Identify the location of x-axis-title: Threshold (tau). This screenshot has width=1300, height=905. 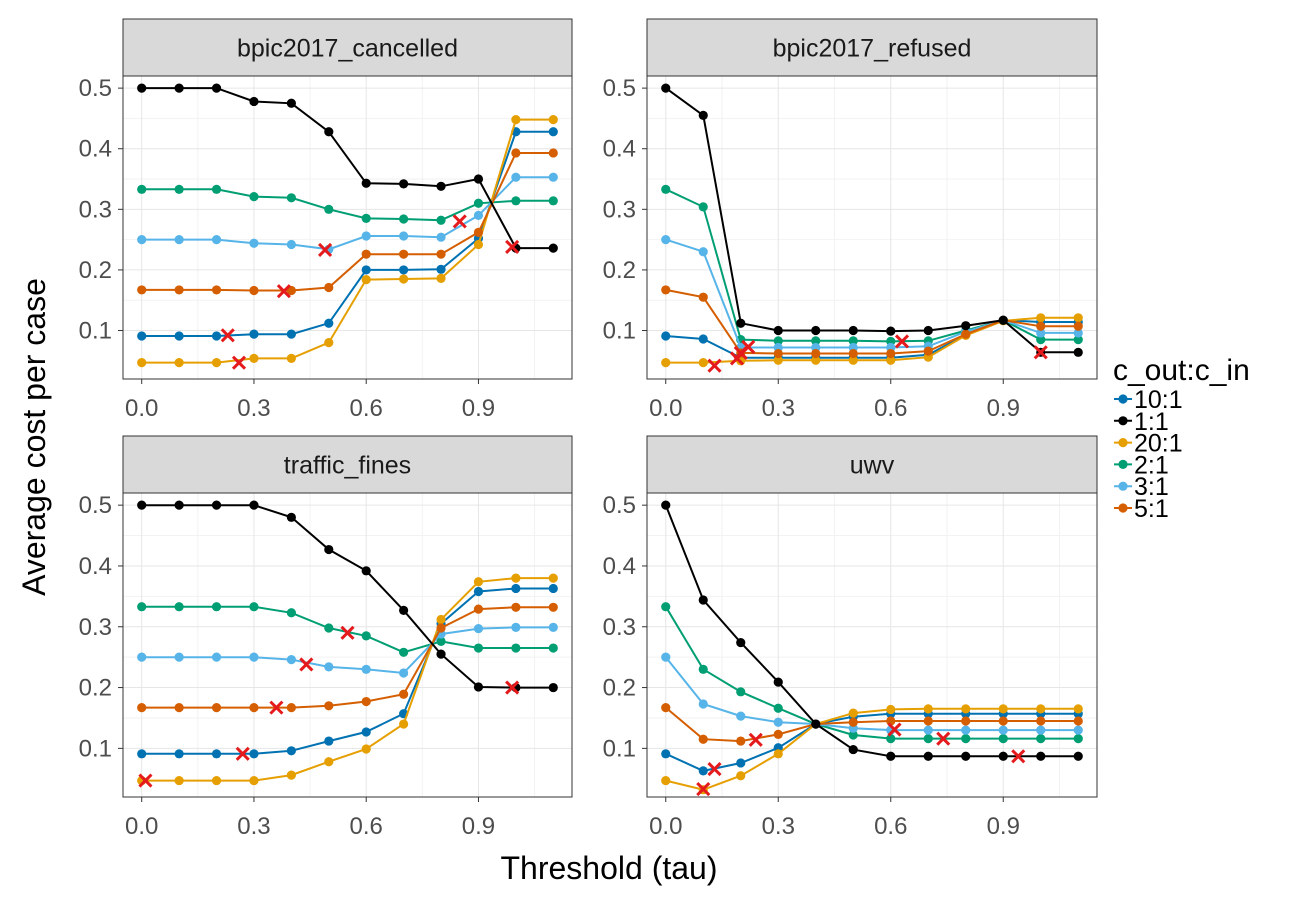
(609, 868).